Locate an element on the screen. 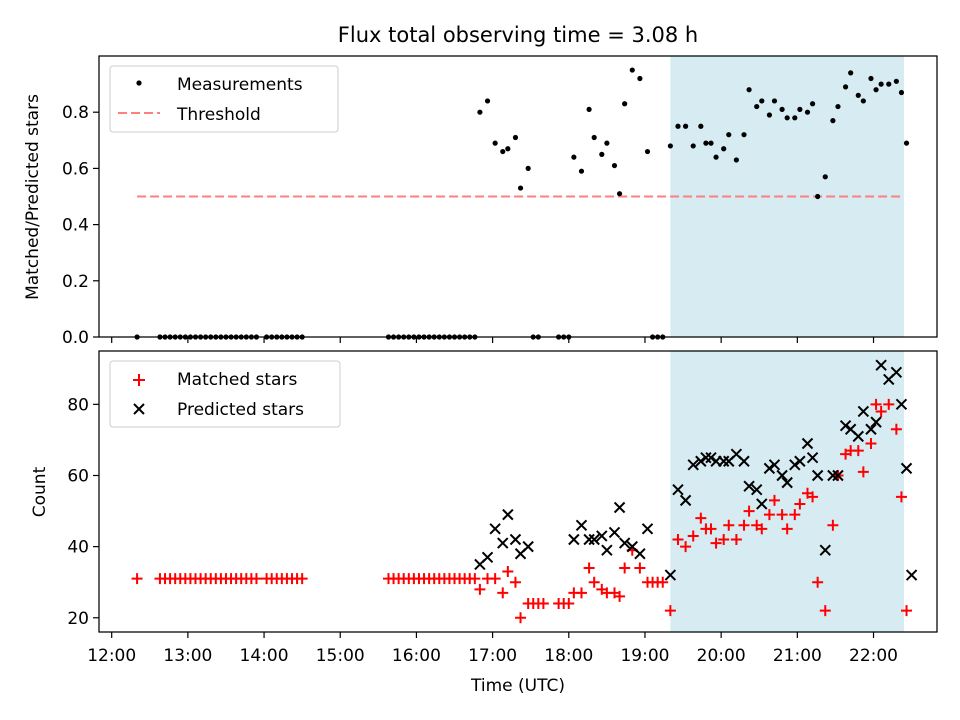 The width and height of the screenshot is (960, 720). count-legend: Matched stars Predicted stars is located at coordinates (225, 394).